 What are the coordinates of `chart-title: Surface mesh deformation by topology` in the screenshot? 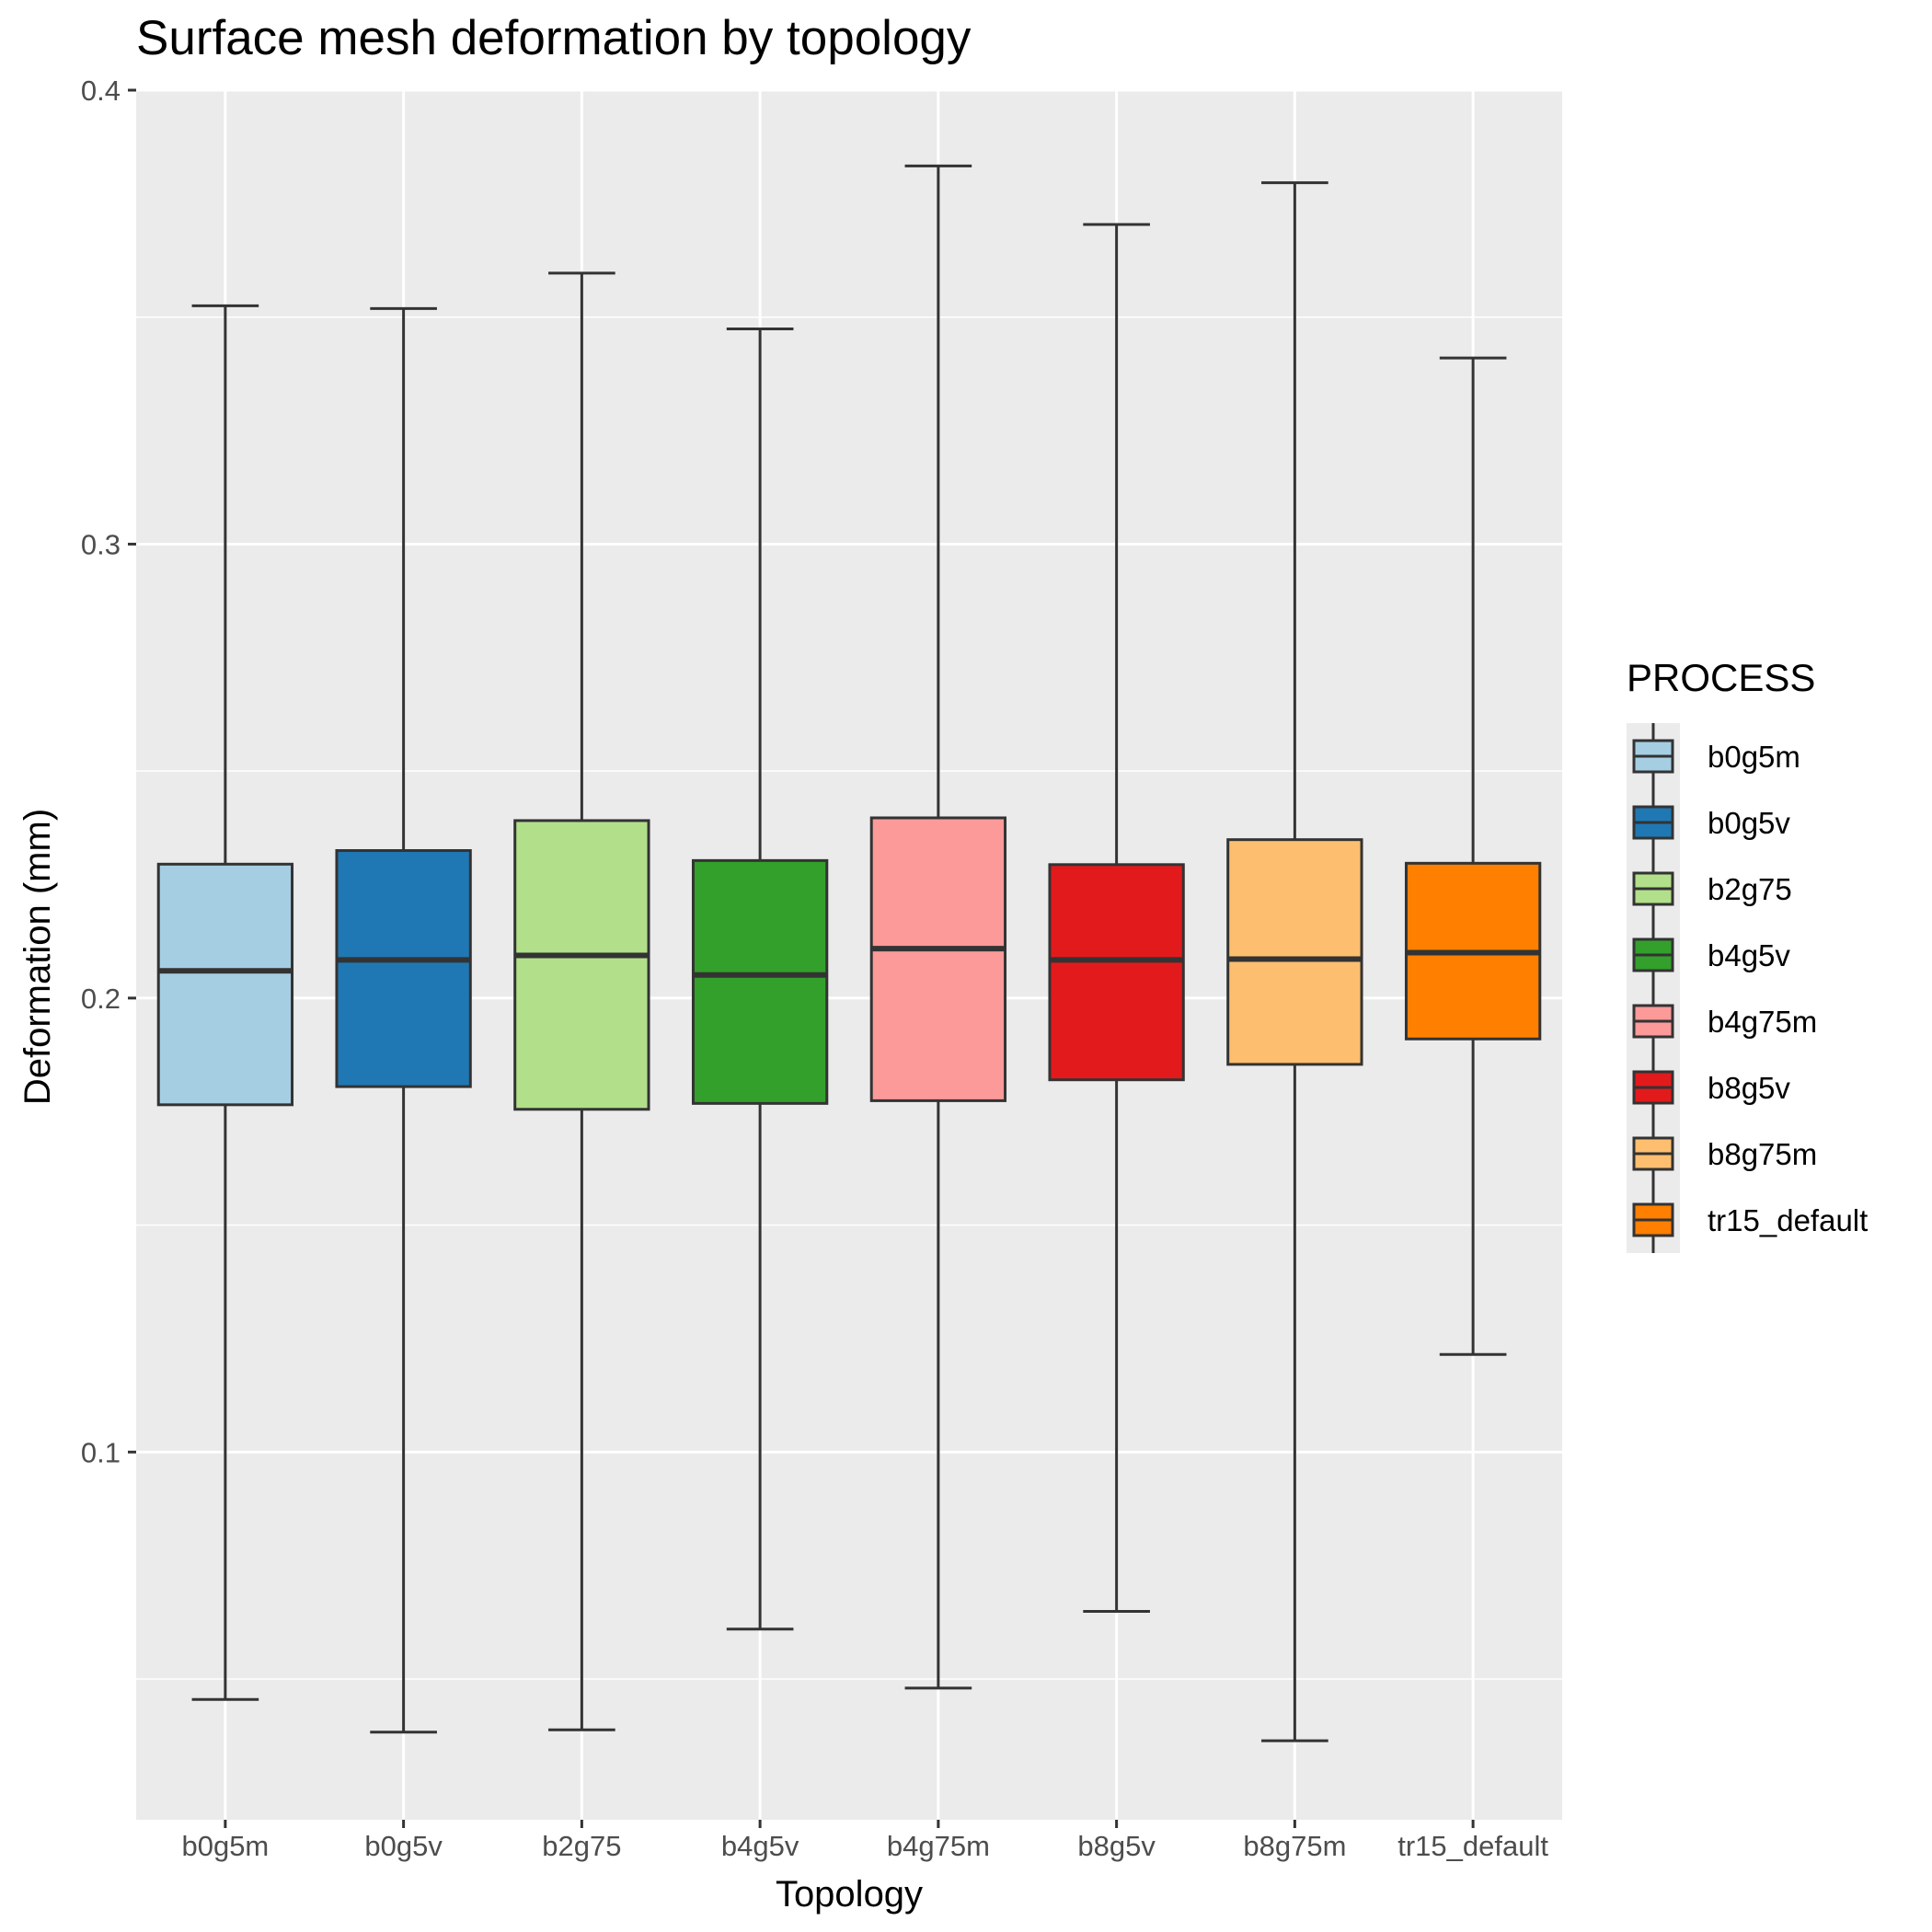 It's located at (554, 38).